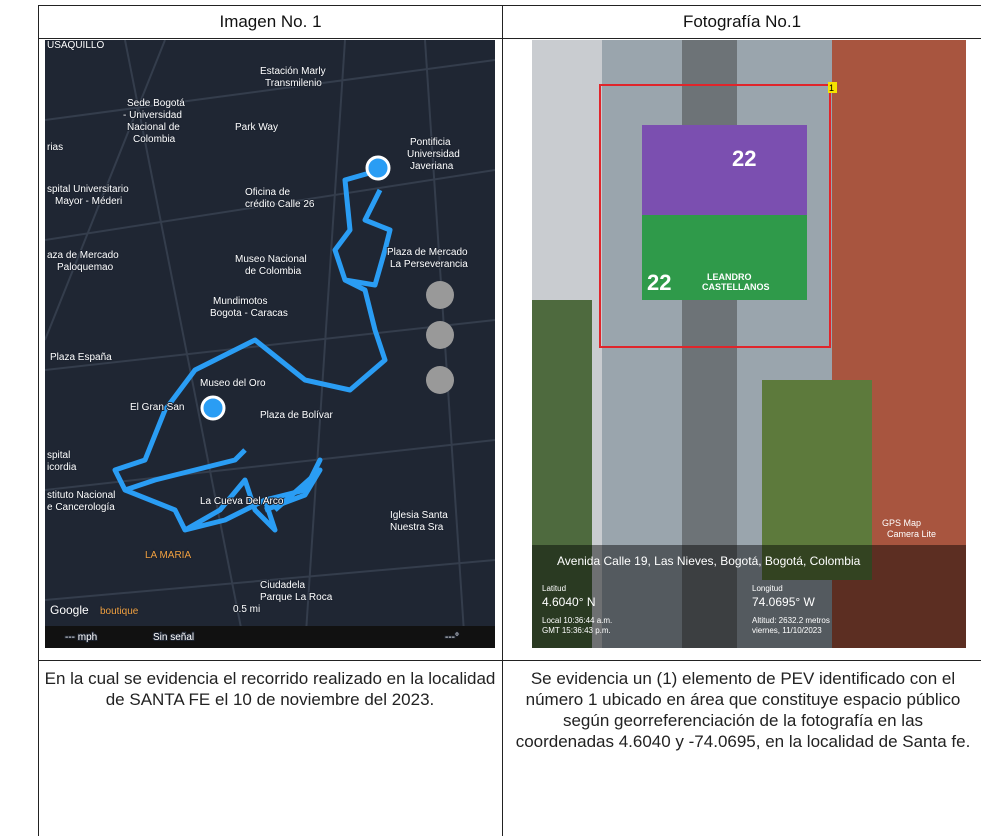 This screenshot has height=836, width=981. What do you see at coordinates (267, 192) in the screenshot?
I see `map-label: Oficina de` at bounding box center [267, 192].